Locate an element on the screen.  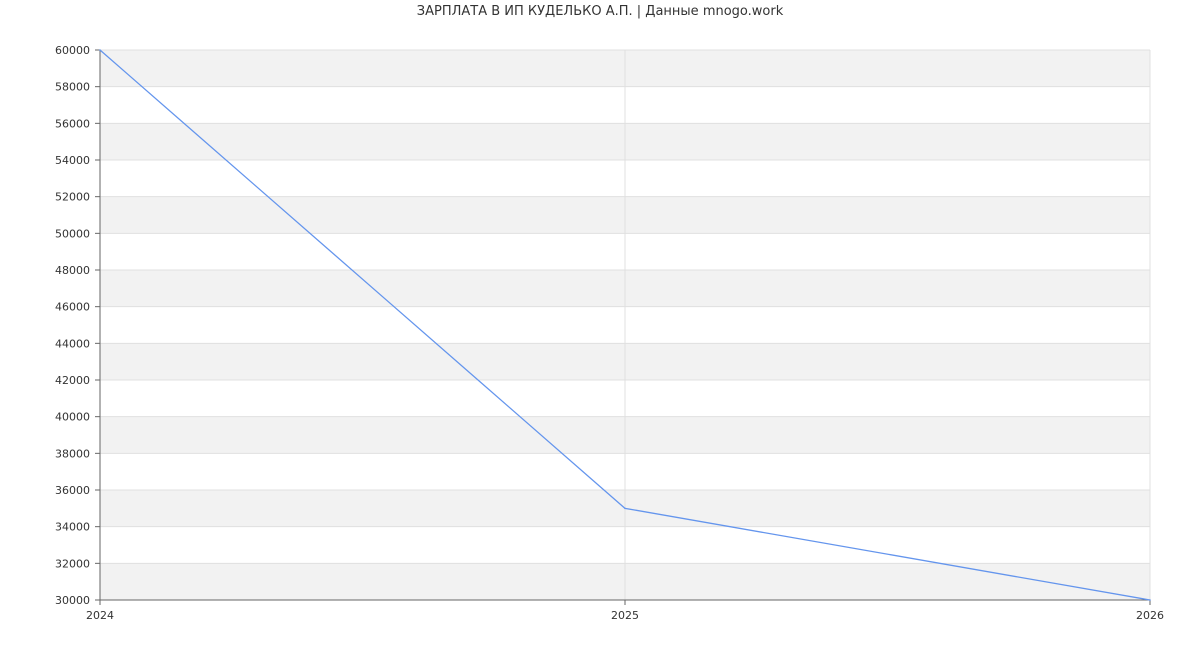
x-tick-label: 2026 is located at coordinates (1150, 615).